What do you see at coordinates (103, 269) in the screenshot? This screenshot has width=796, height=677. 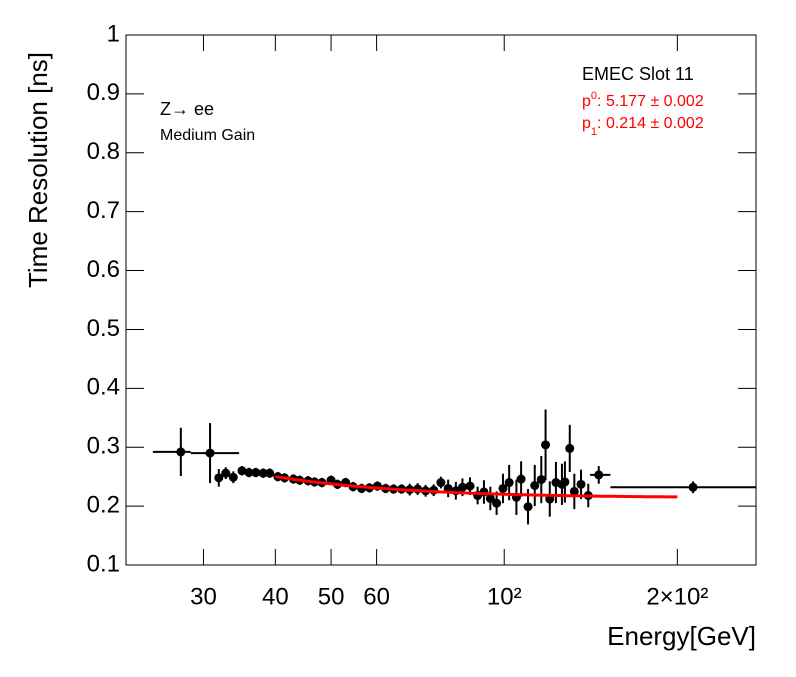 I see `y-tick-label: 0.6` at bounding box center [103, 269].